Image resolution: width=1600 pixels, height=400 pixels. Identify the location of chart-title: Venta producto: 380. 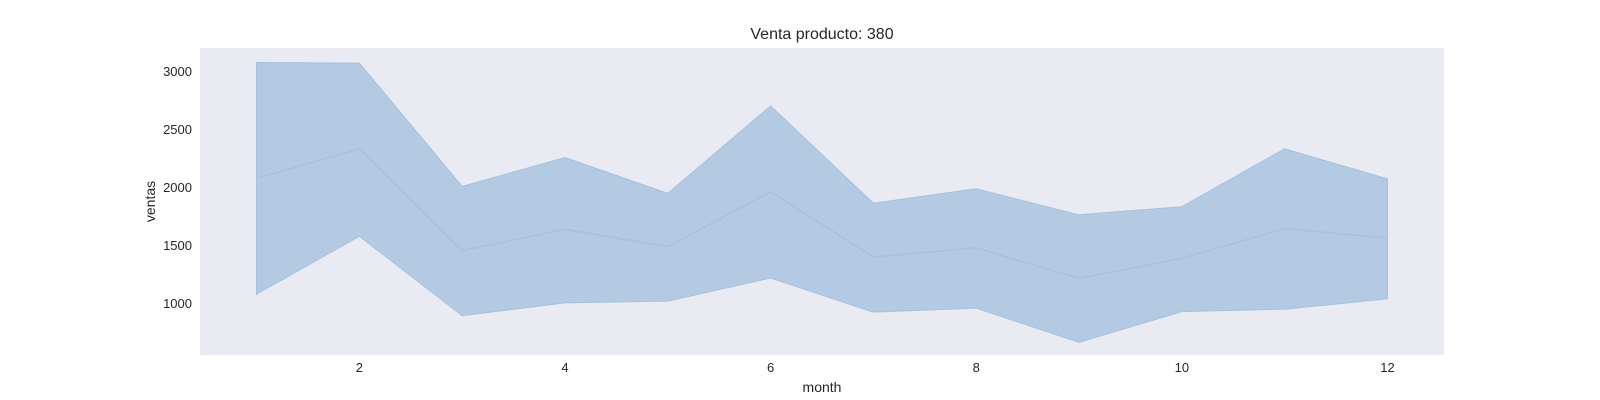
(821, 34).